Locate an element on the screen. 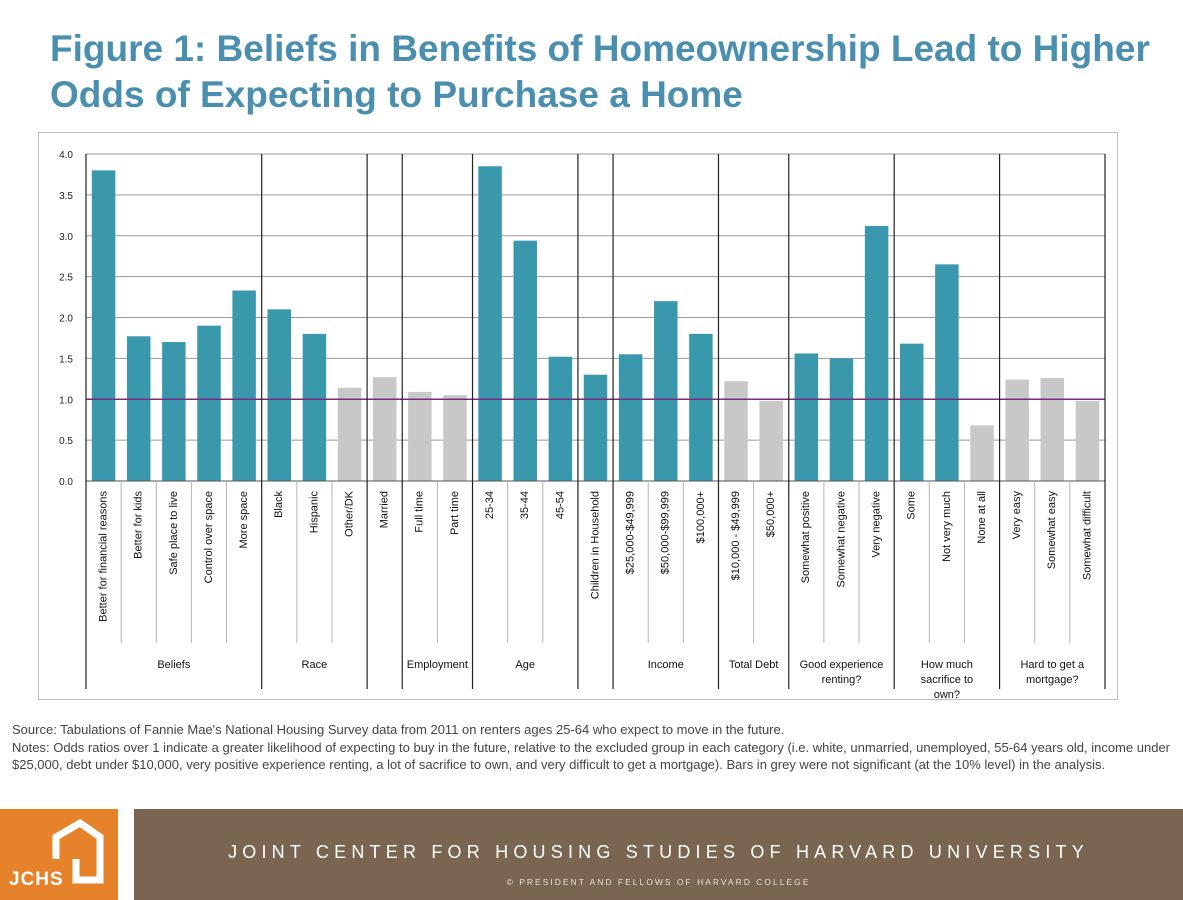 The image size is (1183, 900). category-label: $100,000+ is located at coordinates (701, 517).